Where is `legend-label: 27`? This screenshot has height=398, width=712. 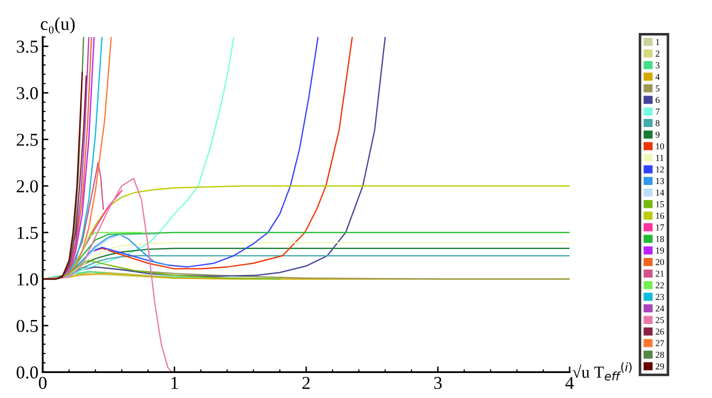 legend-label: 27 is located at coordinates (660, 343).